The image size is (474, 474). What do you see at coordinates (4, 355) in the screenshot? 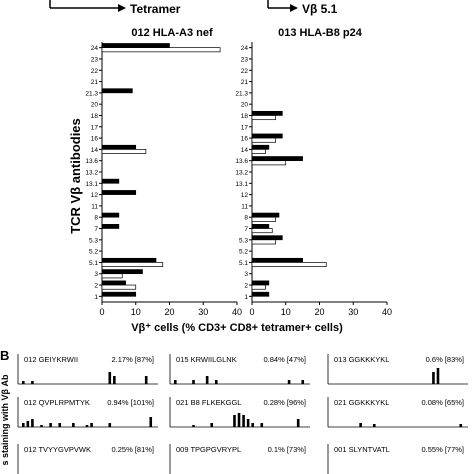
I see `panel-b-label: B` at bounding box center [4, 355].